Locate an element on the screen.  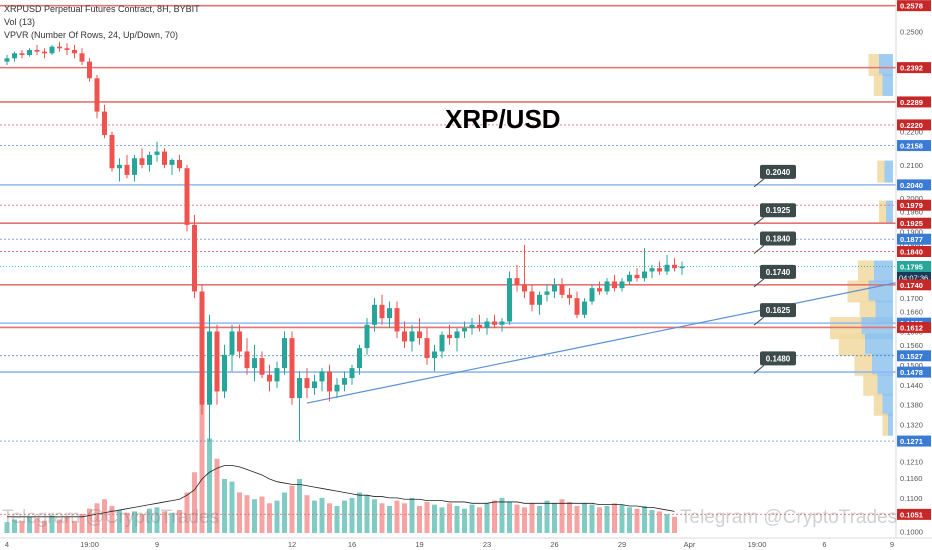
y-tick-label: 0.1560 is located at coordinates (911, 345).